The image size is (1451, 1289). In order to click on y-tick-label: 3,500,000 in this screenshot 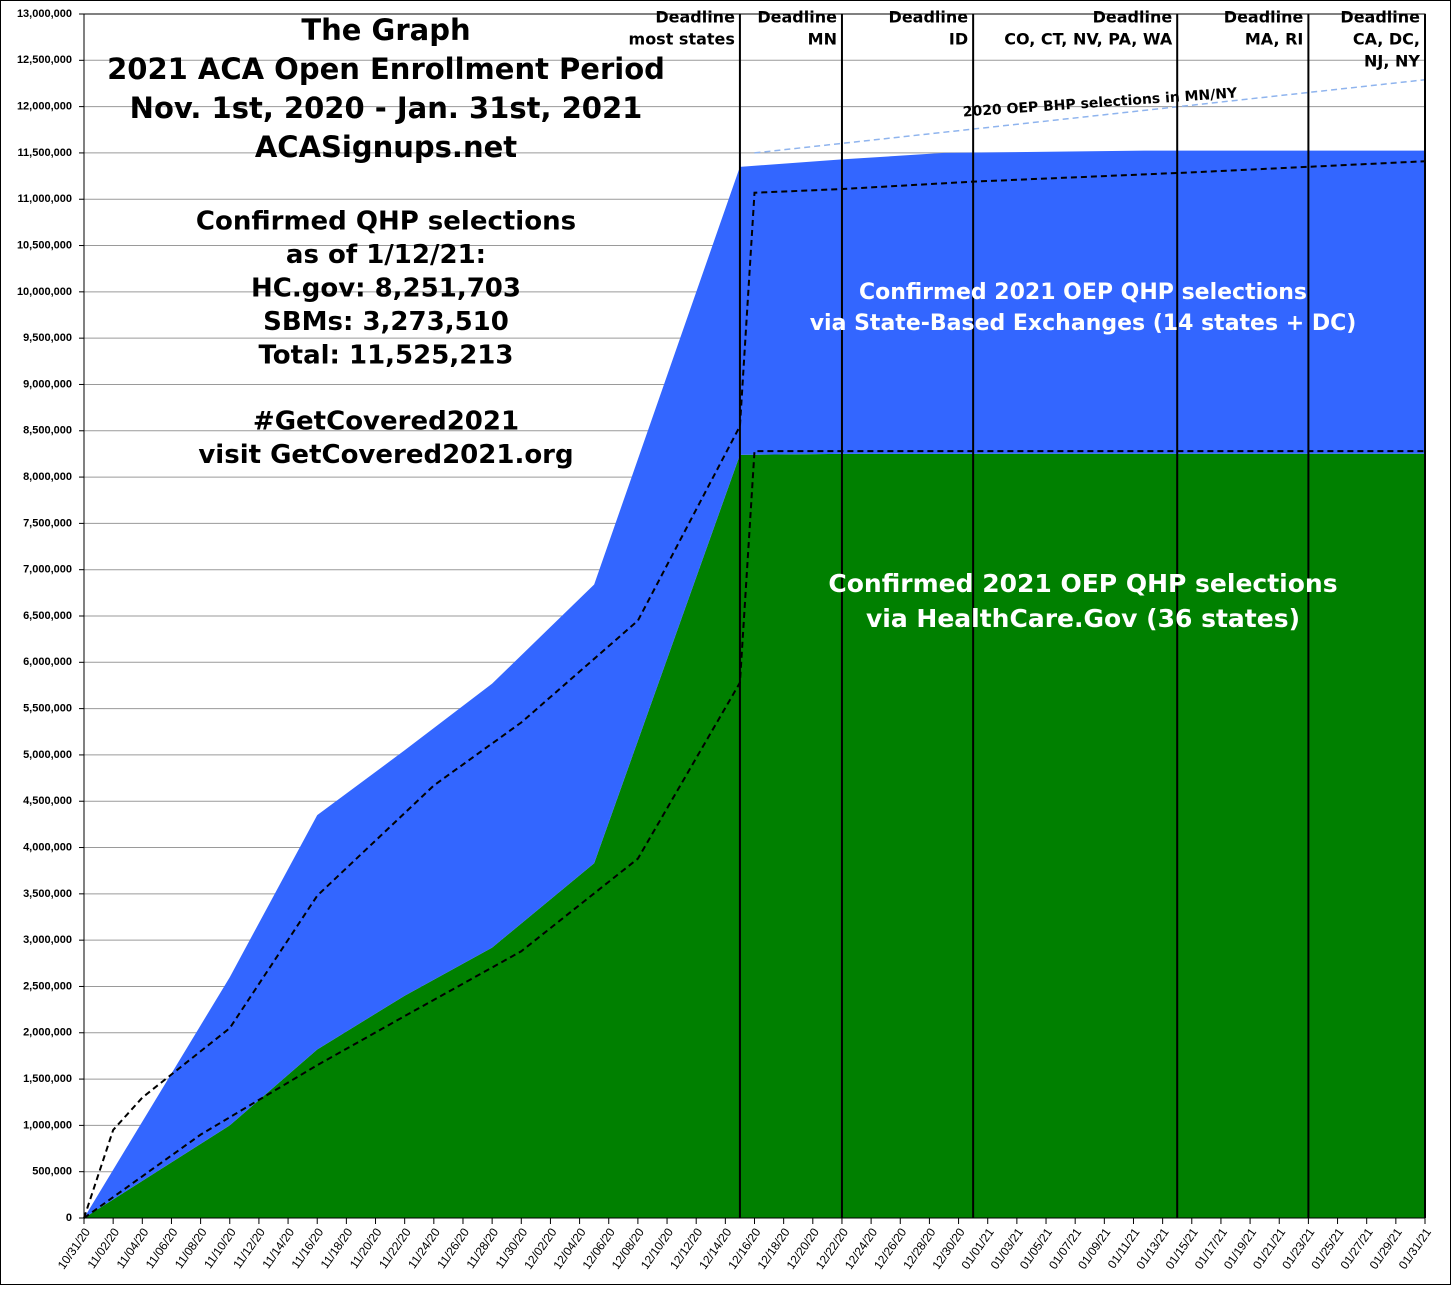, I will do `click(47, 894)`.